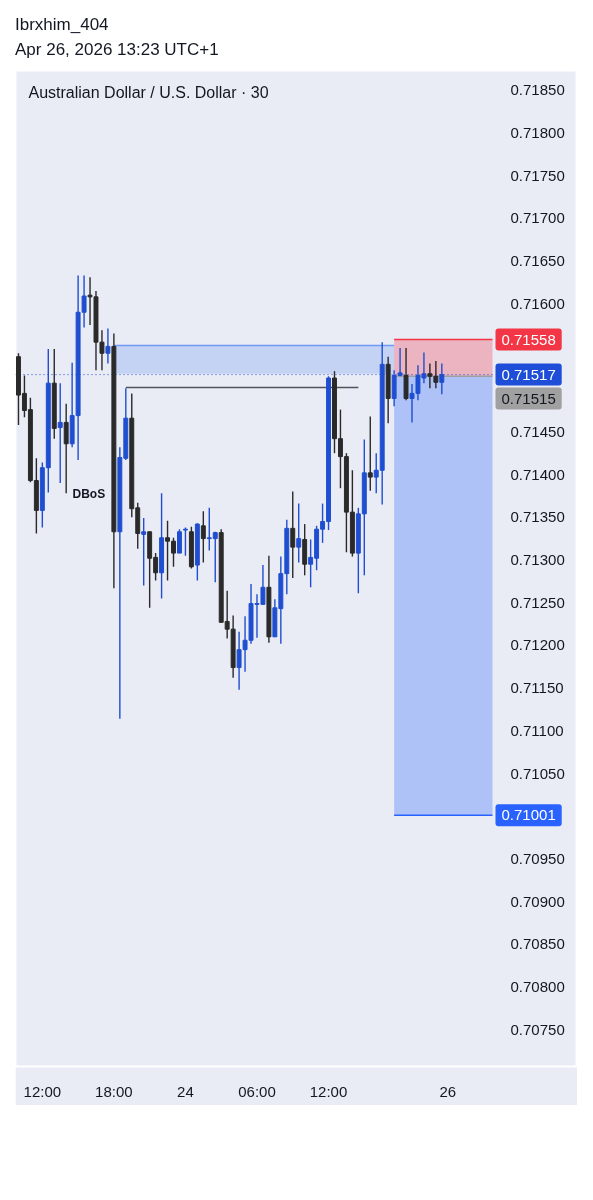 This screenshot has width=593, height=1200. I want to click on y-tick-label: 0.71850, so click(537, 90).